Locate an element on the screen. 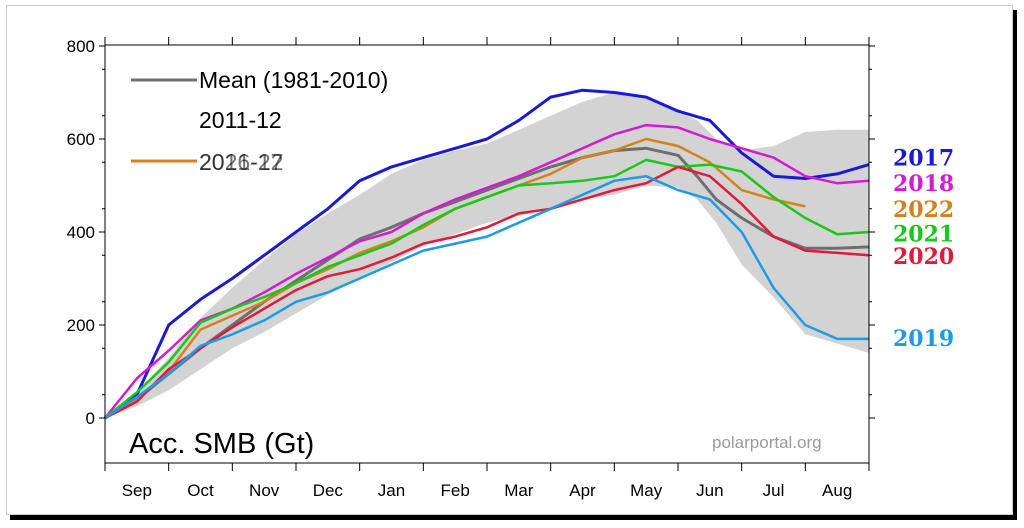  x-tick-label: Jul is located at coordinates (774, 490).